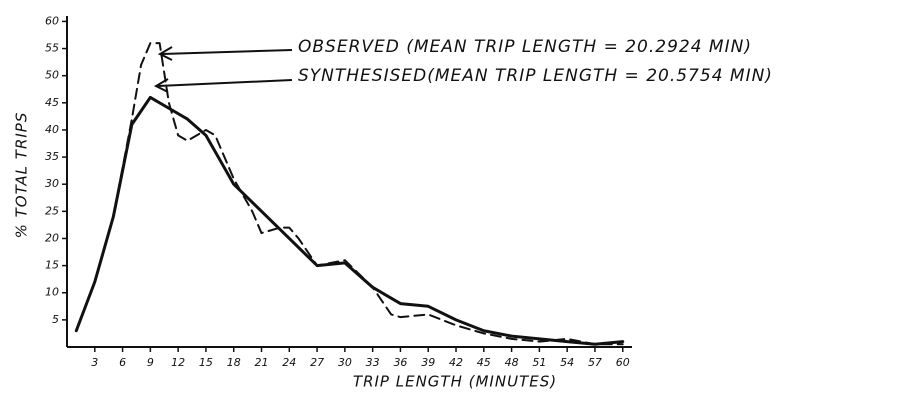 This screenshot has height=402, width=914. I want to click on x-tick-label: 30, so click(345, 362).